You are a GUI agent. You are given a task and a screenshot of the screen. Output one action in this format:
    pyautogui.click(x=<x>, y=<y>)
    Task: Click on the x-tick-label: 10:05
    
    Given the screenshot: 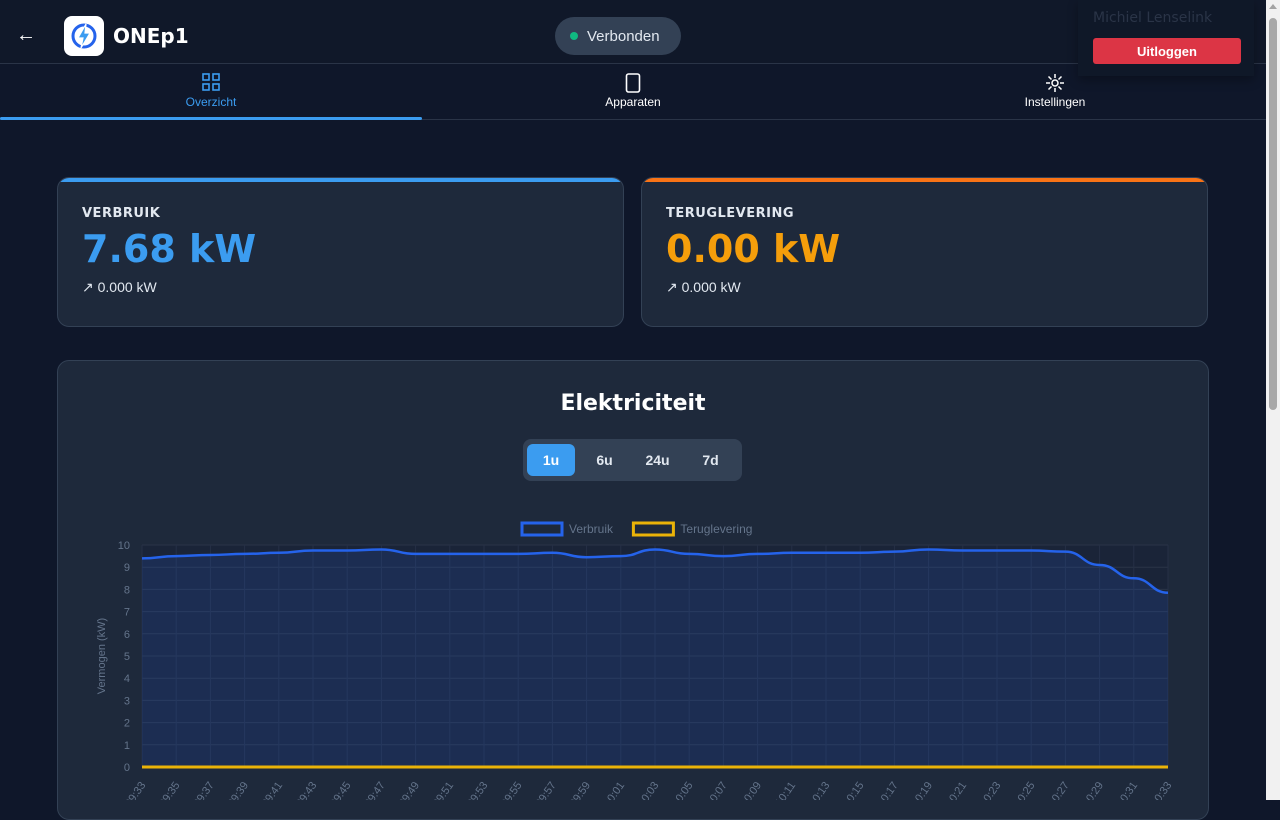 What is the action you would take?
    pyautogui.click(x=683, y=790)
    